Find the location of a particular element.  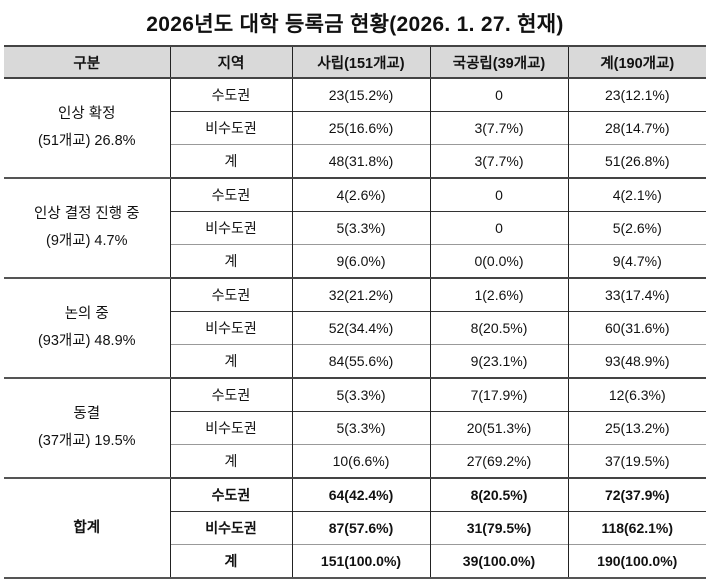

private-cell: 87(57.6%) is located at coordinates (360, 528).